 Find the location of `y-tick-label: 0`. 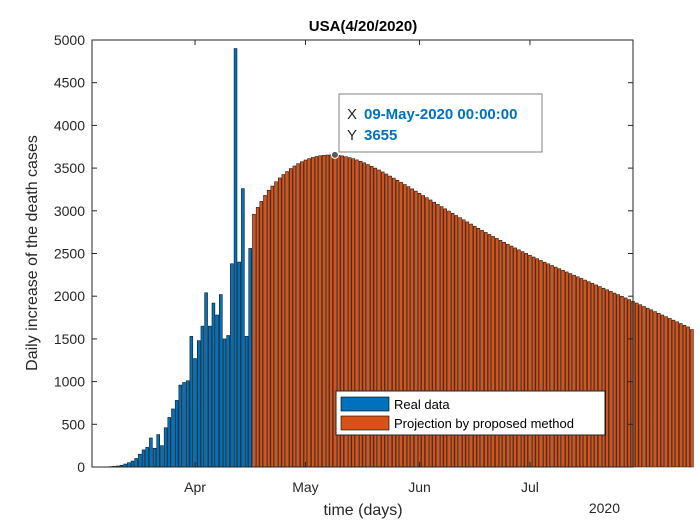

y-tick-label: 0 is located at coordinates (81, 467).